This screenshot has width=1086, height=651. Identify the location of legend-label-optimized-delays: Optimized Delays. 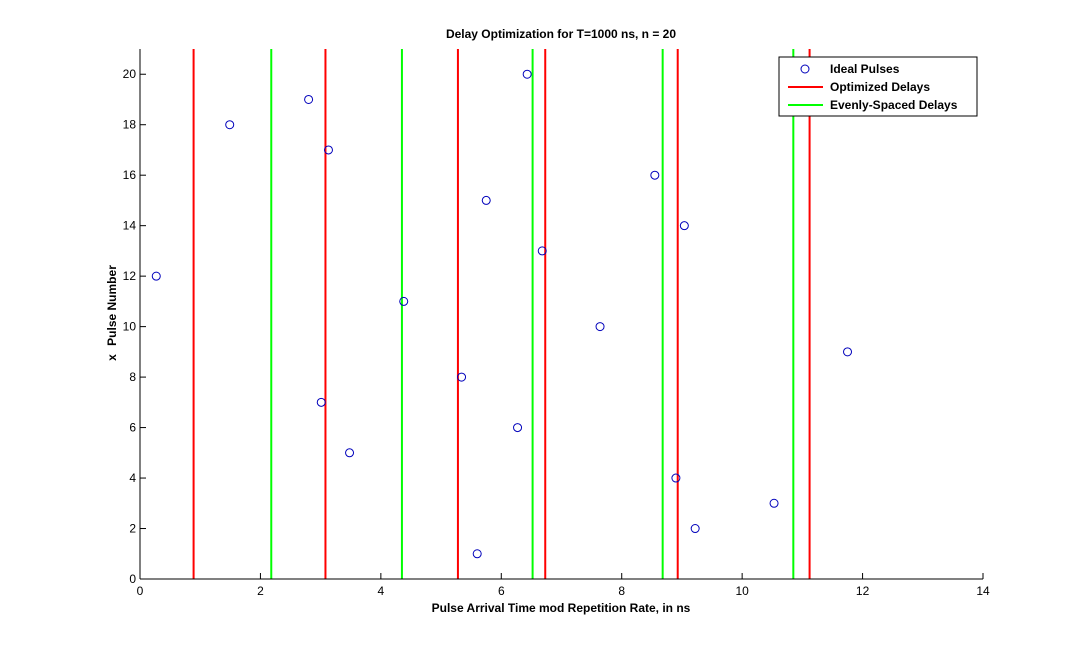
(880, 87).